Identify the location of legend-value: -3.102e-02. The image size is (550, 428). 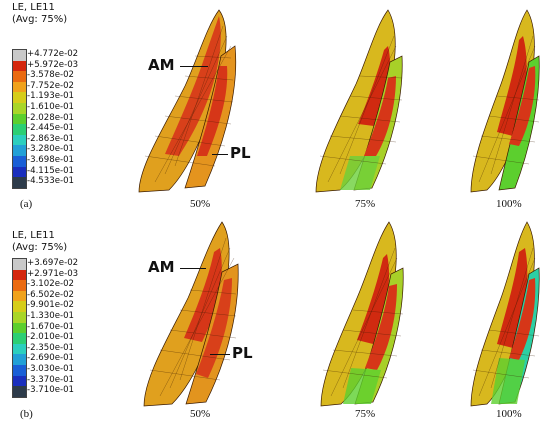
(51, 284).